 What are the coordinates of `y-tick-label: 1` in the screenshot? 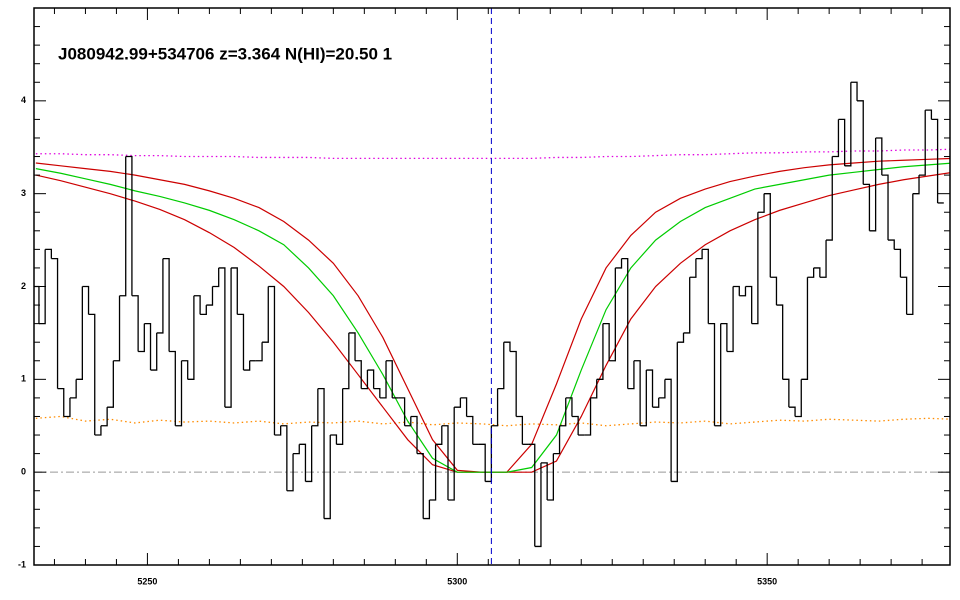 It's located at (23, 379).